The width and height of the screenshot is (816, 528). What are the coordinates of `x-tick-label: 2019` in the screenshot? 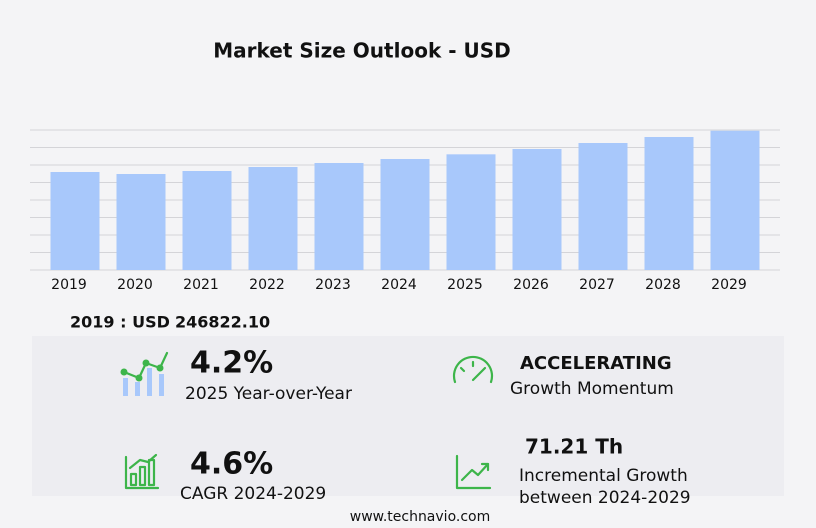 It's located at (69, 285).